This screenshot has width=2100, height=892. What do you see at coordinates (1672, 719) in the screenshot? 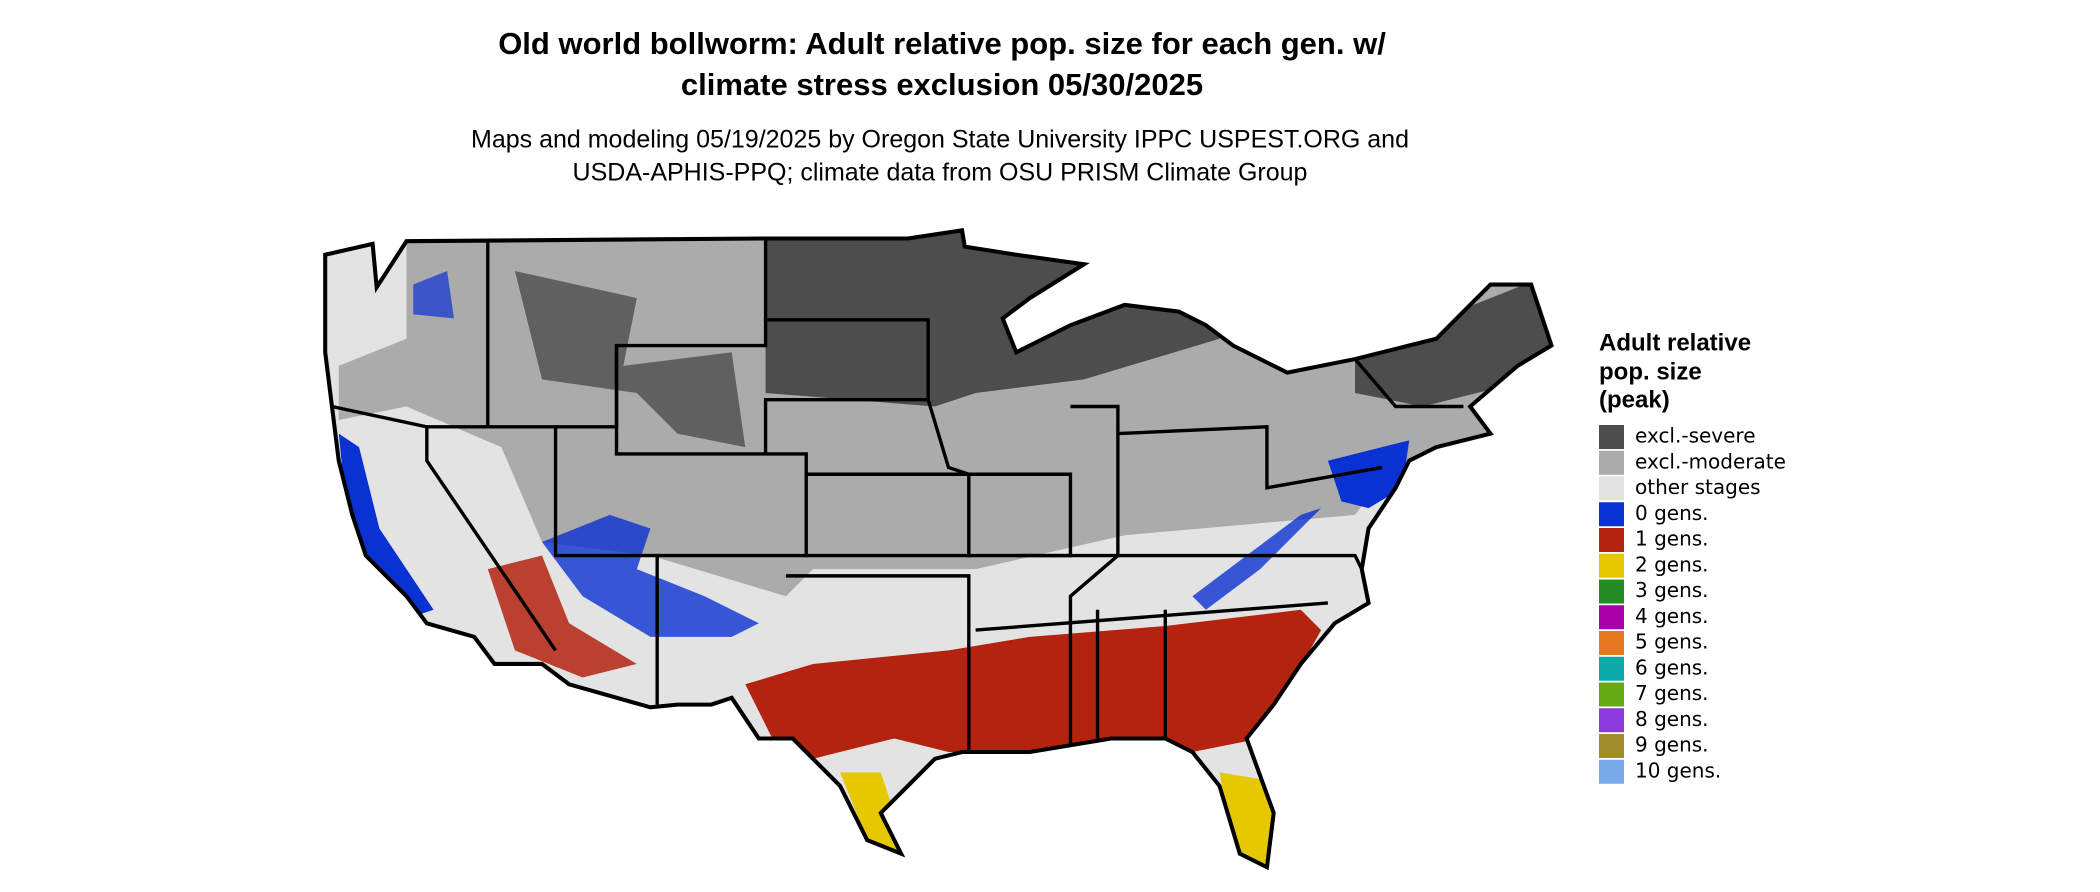
I see `legend-label: 8 gens.` at bounding box center [1672, 719].